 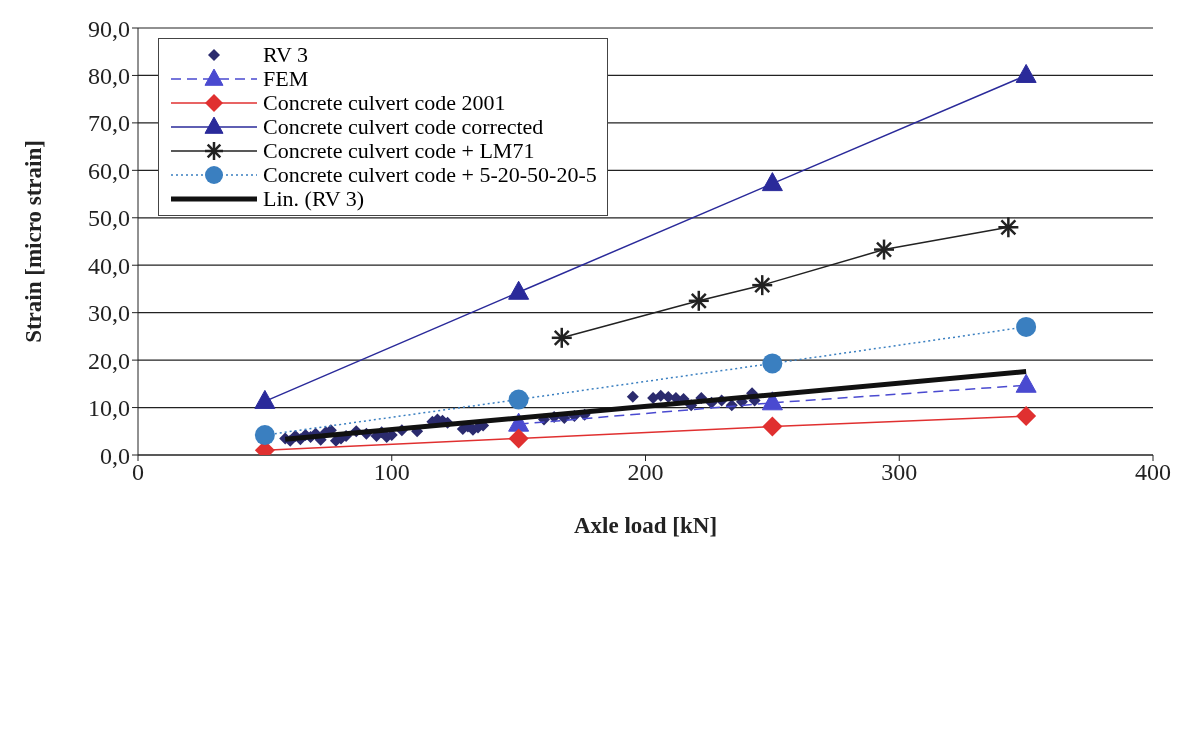 What do you see at coordinates (645, 525) in the screenshot?
I see `x-axis-title: Axle load [kN]` at bounding box center [645, 525].